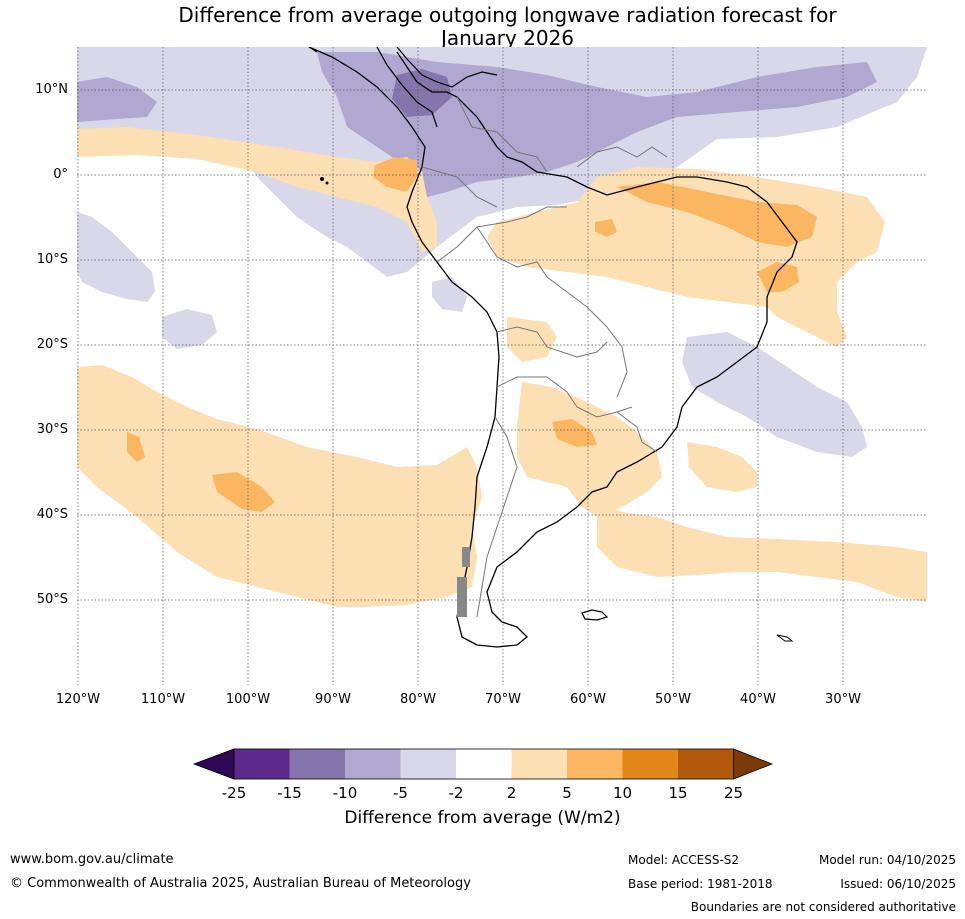  Describe the element at coordinates (574, 433) in the screenshot. I see `anomaly-region-orange-argentina` at that location.